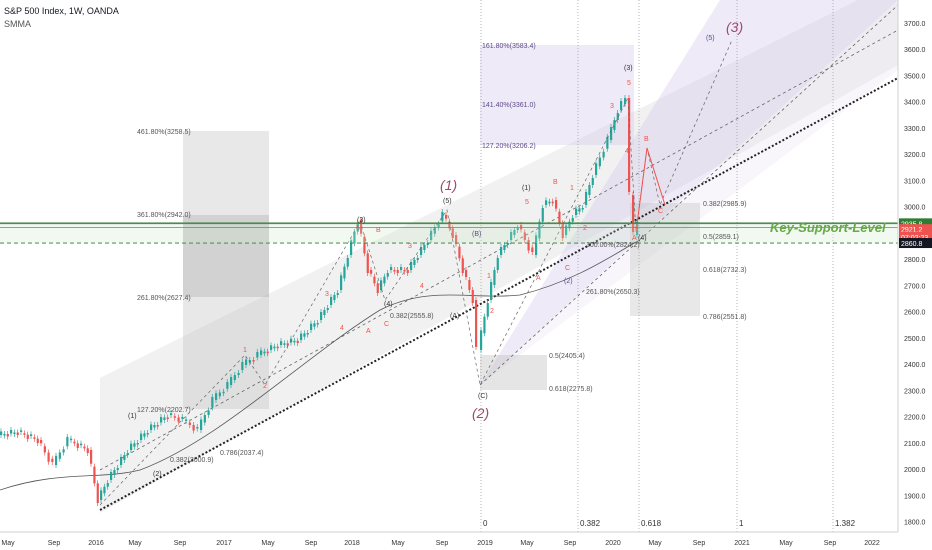 This screenshot has height=550, width=932. I want to click on wave-label-minor: (5), so click(710, 38).